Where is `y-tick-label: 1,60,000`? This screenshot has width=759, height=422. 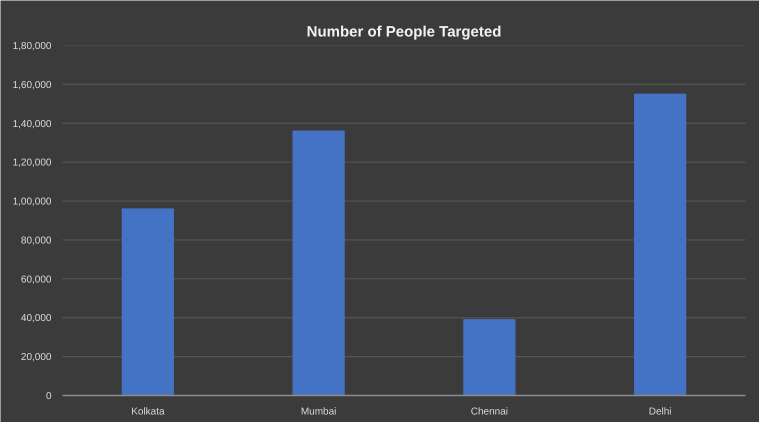 y-tick-label: 1,60,000 is located at coordinates (32, 85).